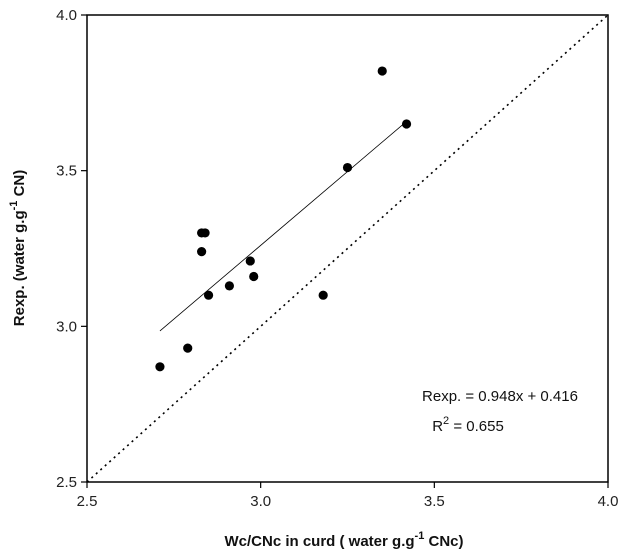  Describe the element at coordinates (344, 540) in the screenshot. I see `x-axis-title: Wc/CNc in curd ( water g.g-1 CNc)` at that location.